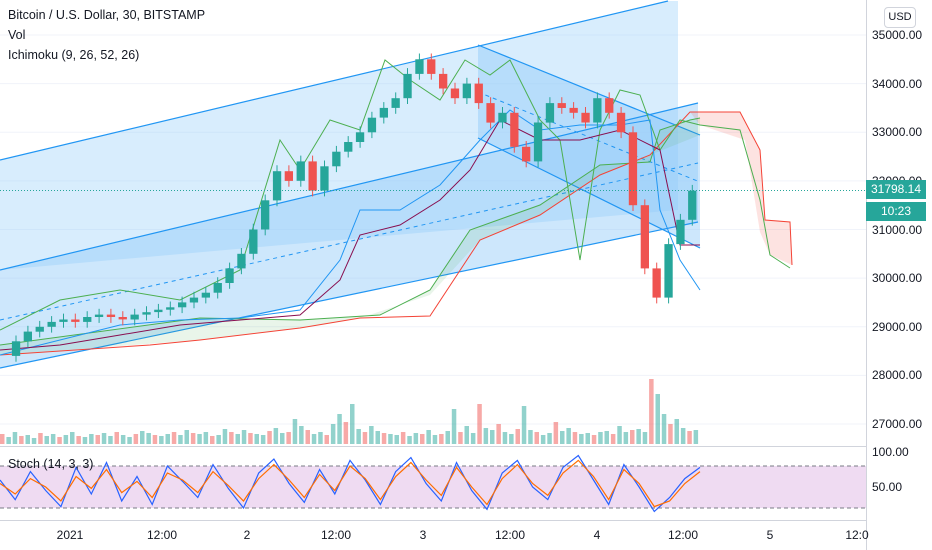 The width and height of the screenshot is (932, 550). I want to click on channel-line, so click(589, 90).